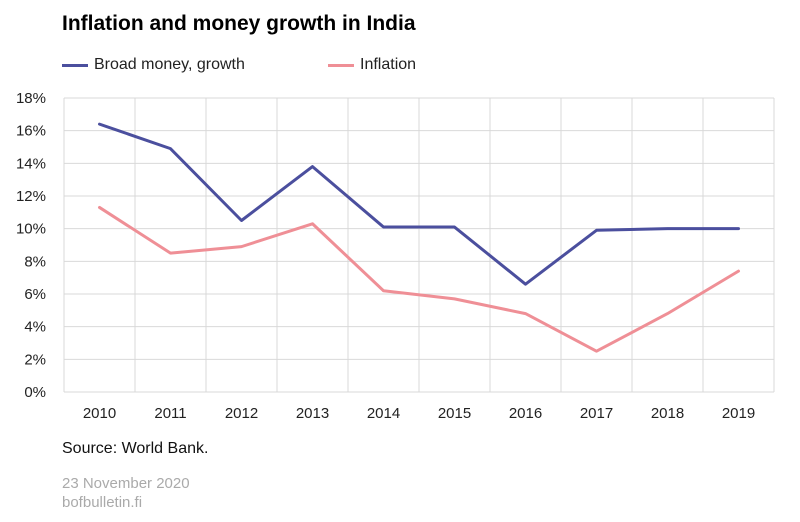 Image resolution: width=800 pixels, height=522 pixels. What do you see at coordinates (35, 392) in the screenshot?
I see `y-tick-label: 0%` at bounding box center [35, 392].